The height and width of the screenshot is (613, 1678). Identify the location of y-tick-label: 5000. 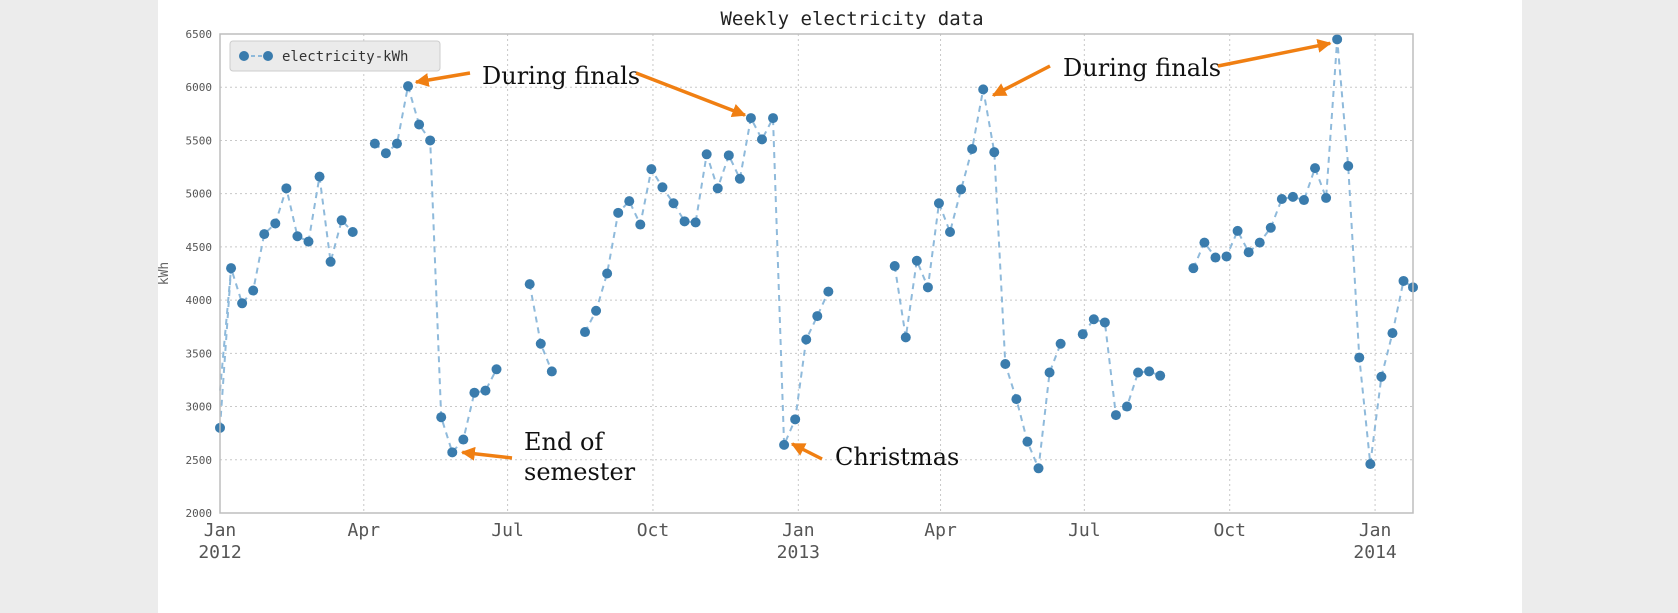
(199, 194).